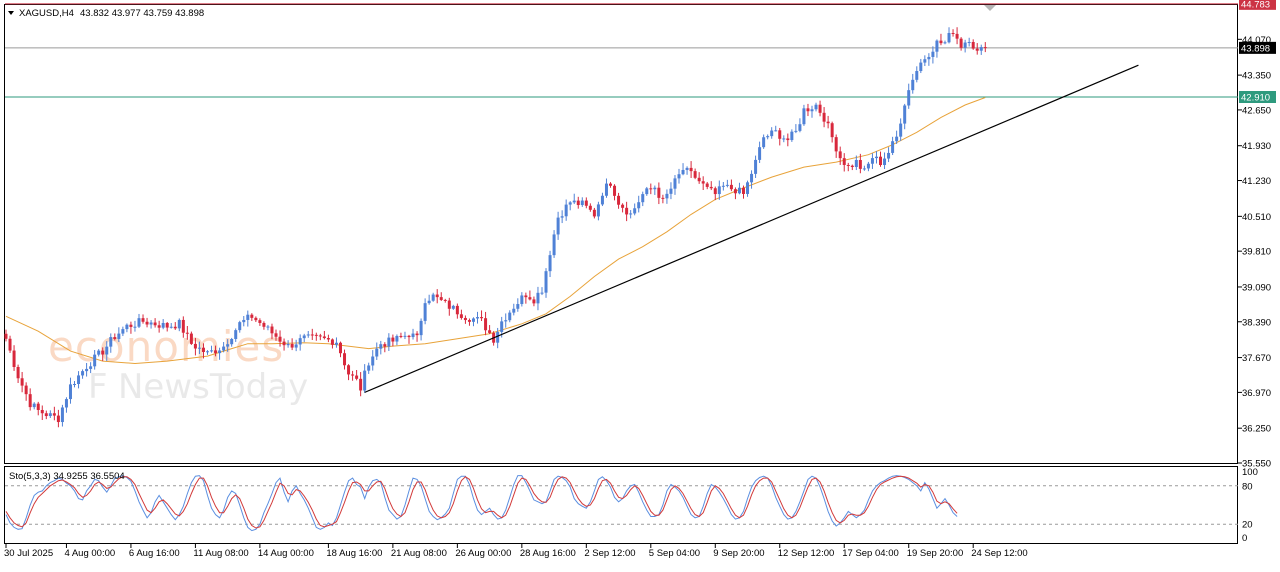  I want to click on watermark-sub-rest: NewsToday, so click(213, 387).